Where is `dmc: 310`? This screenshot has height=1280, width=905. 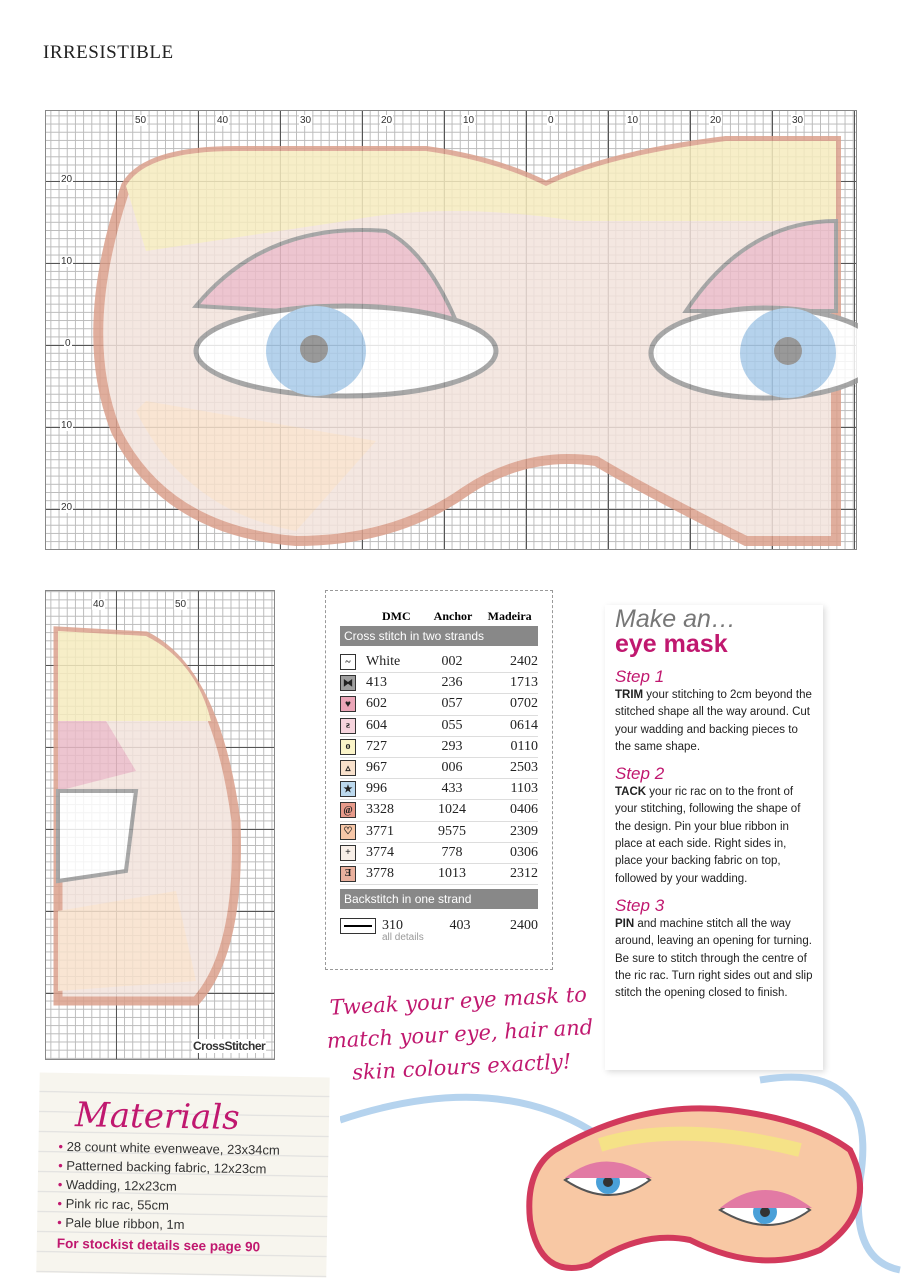
dmc: 310 is located at coordinates (392, 925).